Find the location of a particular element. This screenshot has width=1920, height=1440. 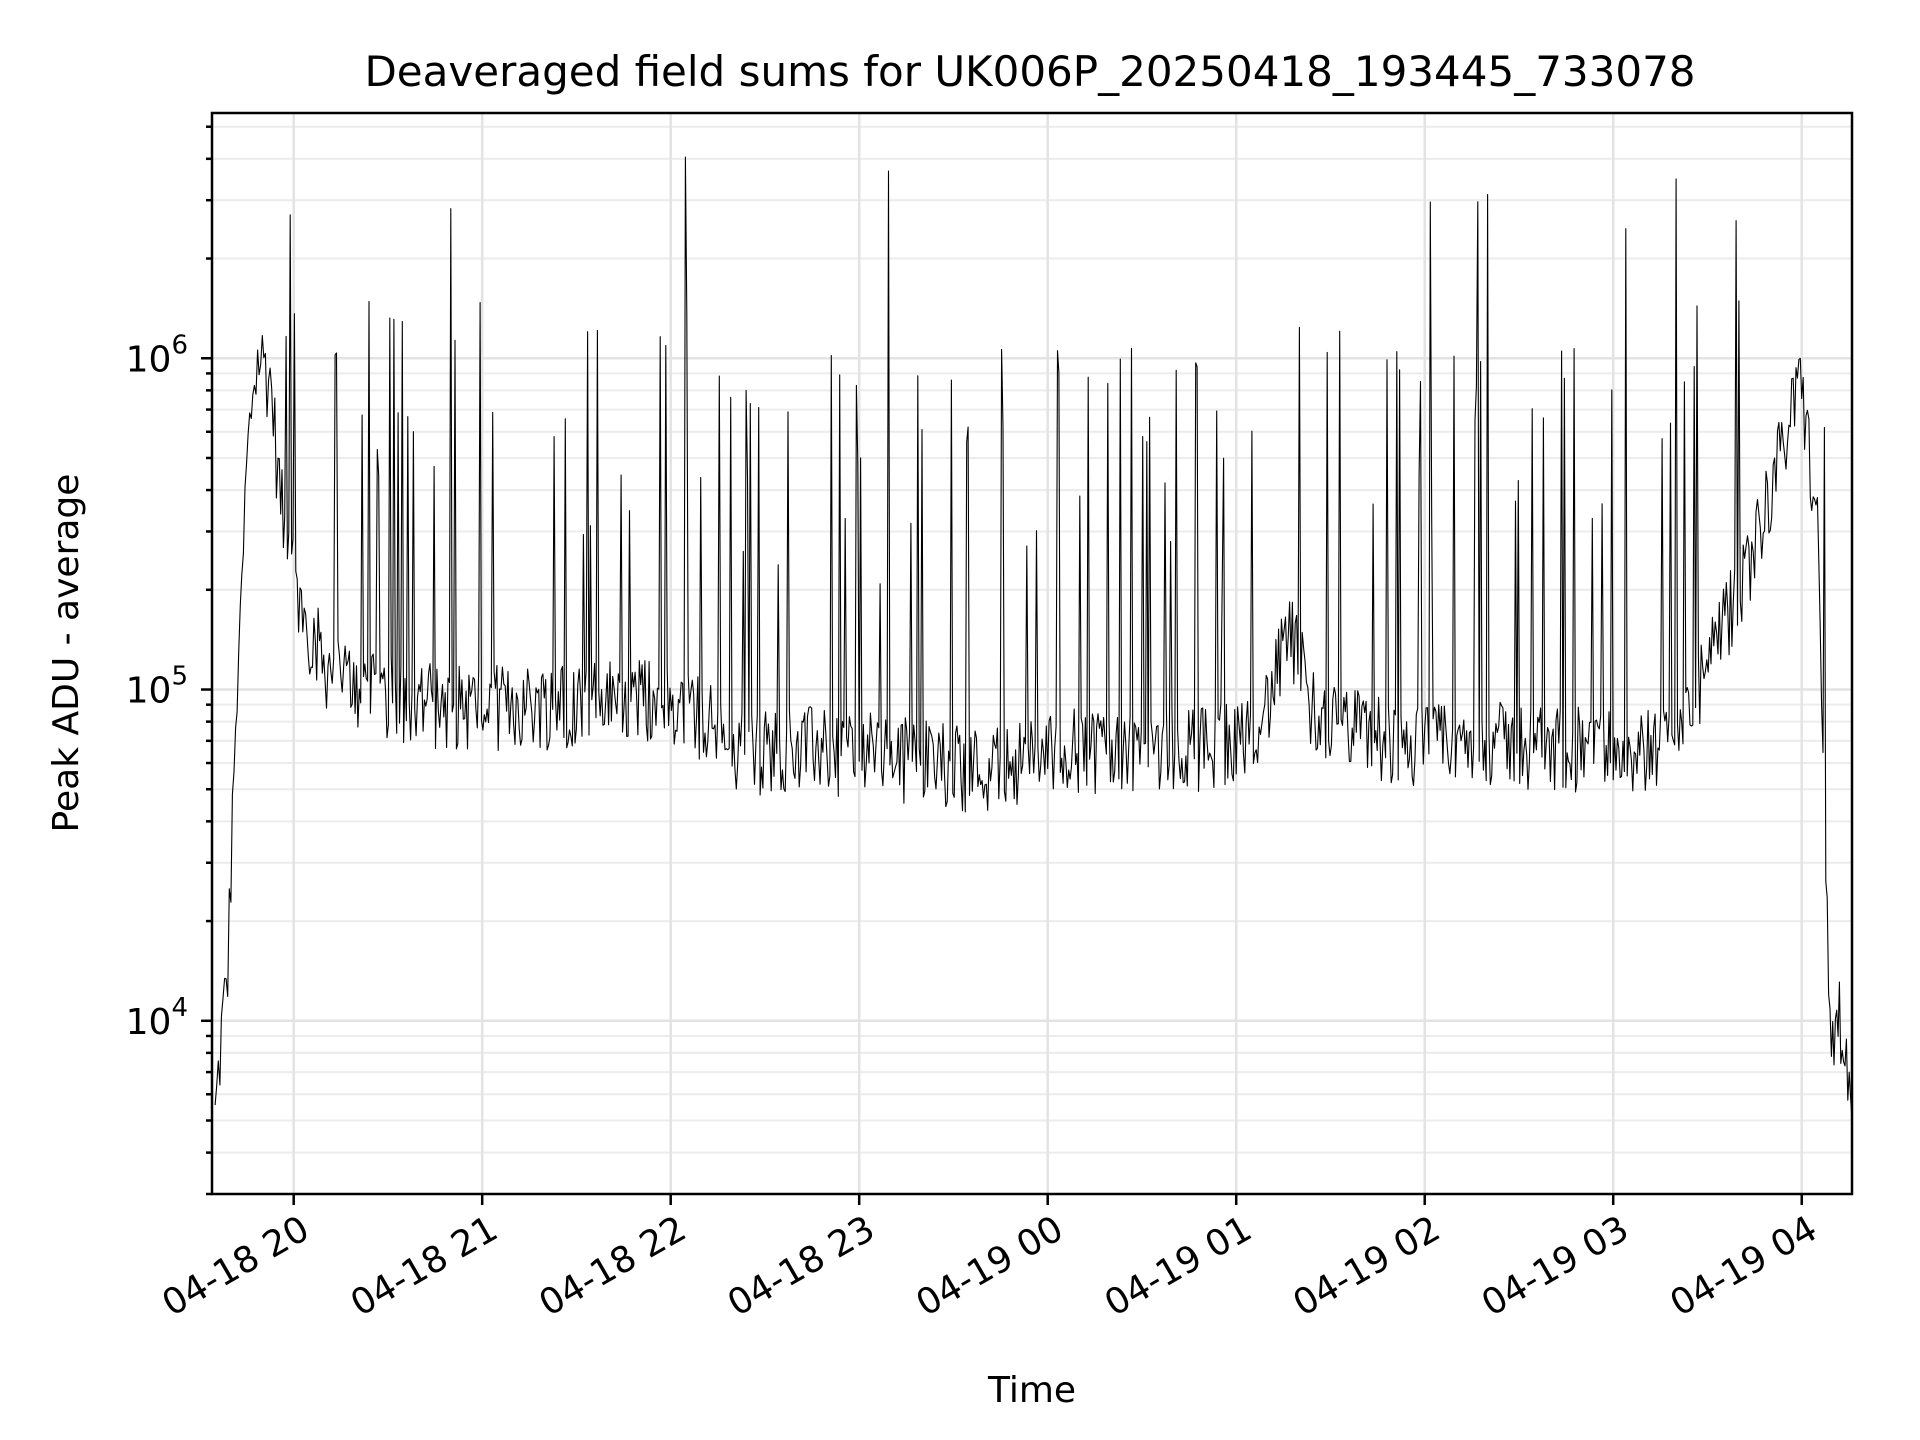

x-tick-label: 04-18 23 is located at coordinates (801, 1266).